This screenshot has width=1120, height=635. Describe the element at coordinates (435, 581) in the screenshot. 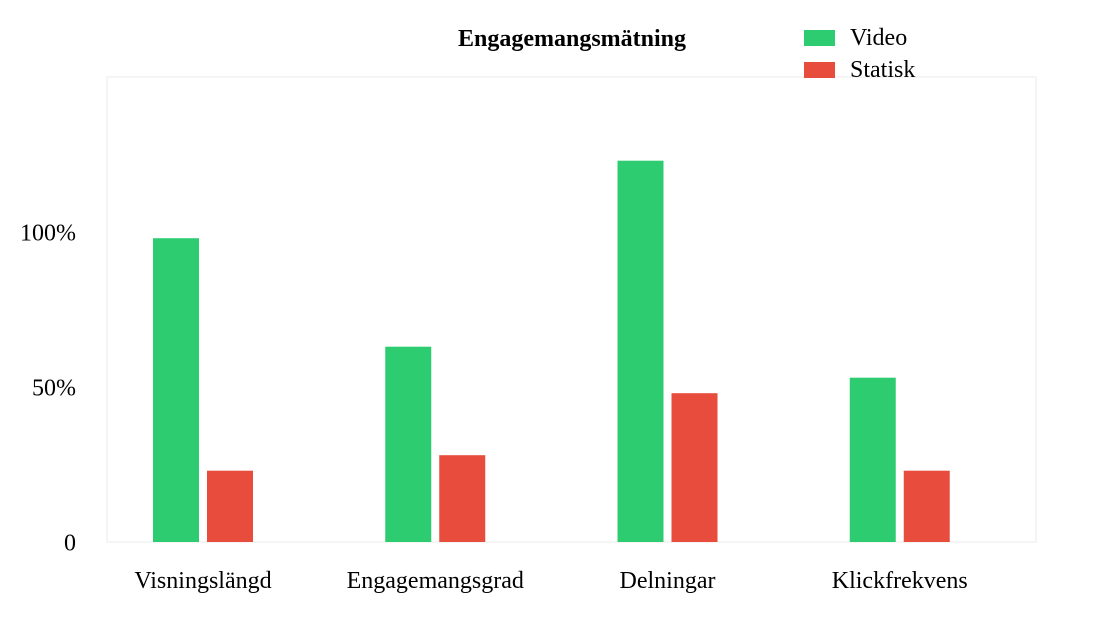

I see `x-tick-label: Engagemangsgrad` at that location.